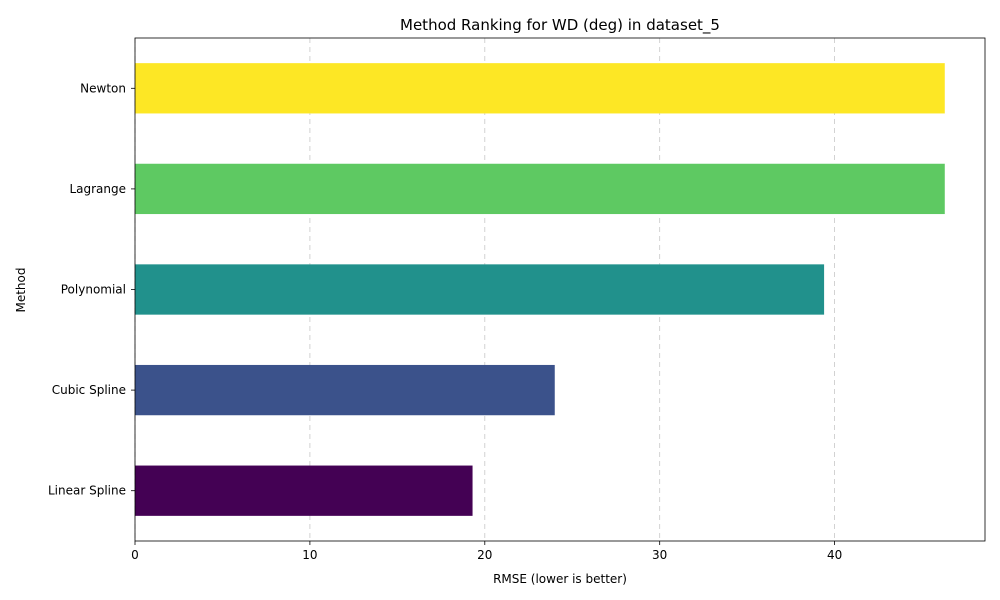 Image resolution: width=1000 pixels, height=600 pixels. What do you see at coordinates (834, 555) in the screenshot?
I see `x-tick-label: 40` at bounding box center [834, 555].